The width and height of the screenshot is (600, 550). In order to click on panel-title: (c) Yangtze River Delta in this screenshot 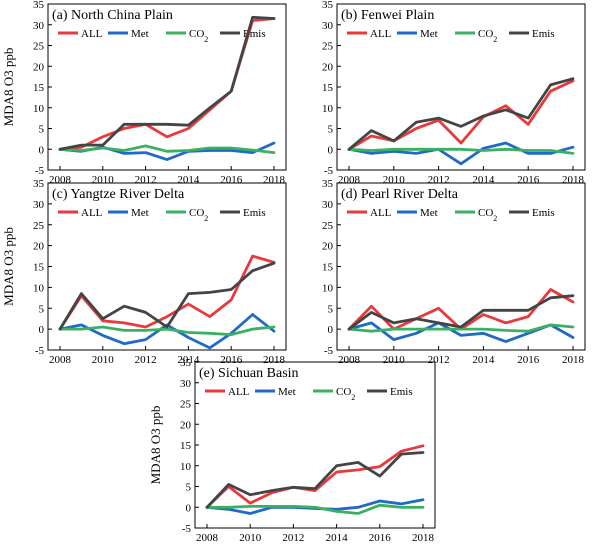, I will do `click(118, 194)`.